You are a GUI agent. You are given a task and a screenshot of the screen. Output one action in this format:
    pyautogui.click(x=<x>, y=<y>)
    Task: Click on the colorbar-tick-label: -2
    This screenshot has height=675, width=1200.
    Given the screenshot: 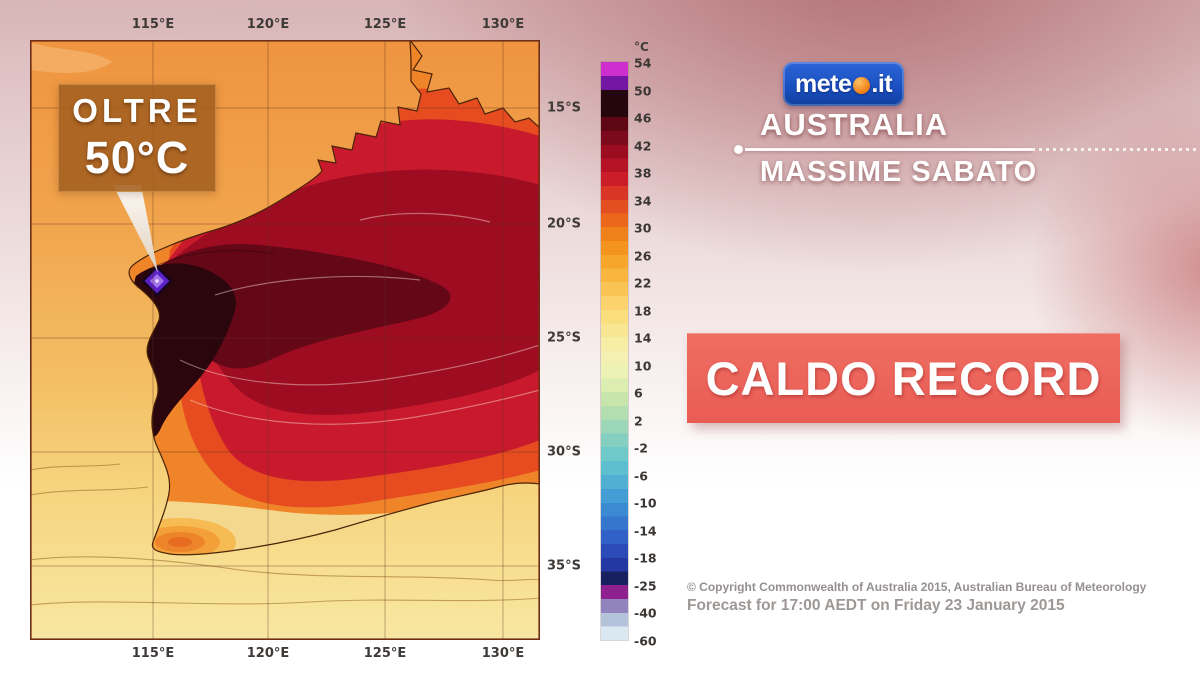 What is the action you would take?
    pyautogui.click(x=641, y=448)
    